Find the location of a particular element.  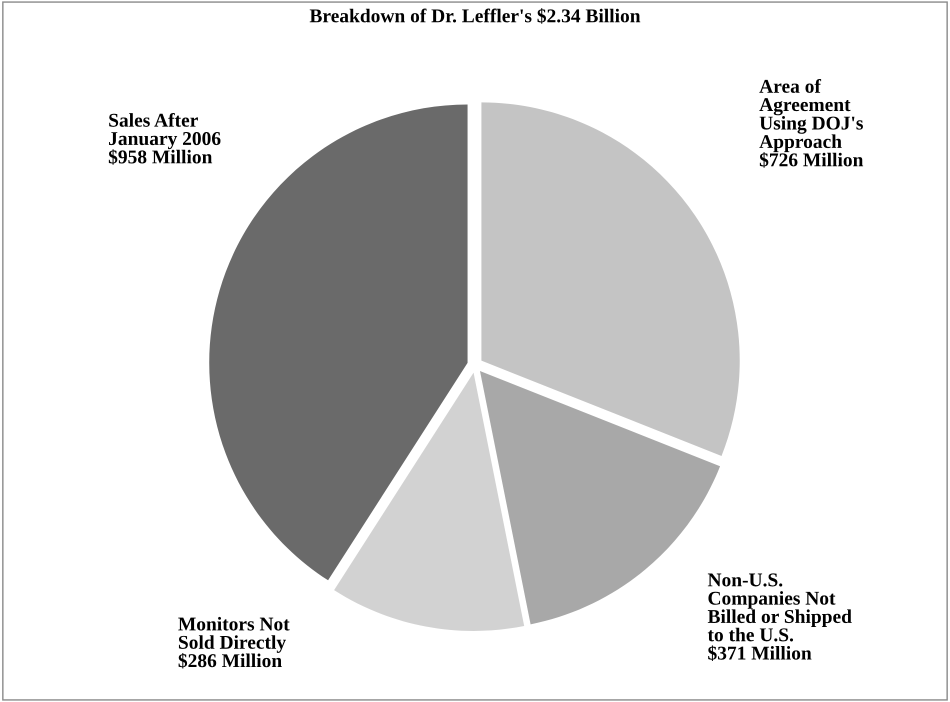

data-label: $286 Million is located at coordinates (230, 660).